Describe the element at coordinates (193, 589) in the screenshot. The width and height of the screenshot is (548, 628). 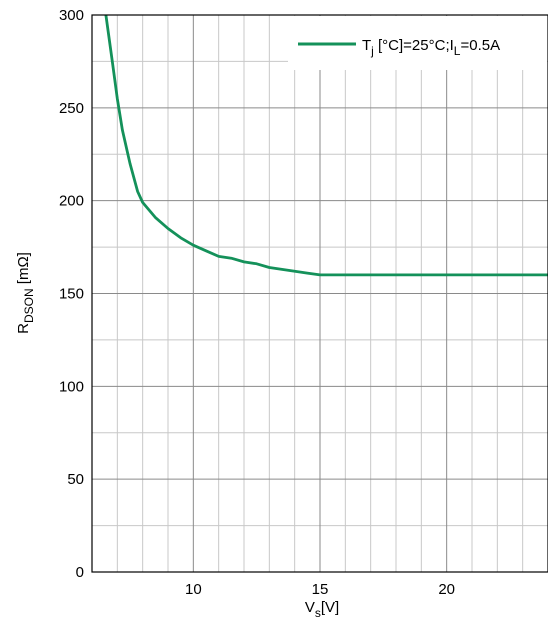
I see `x-tick-label: 10` at that location.